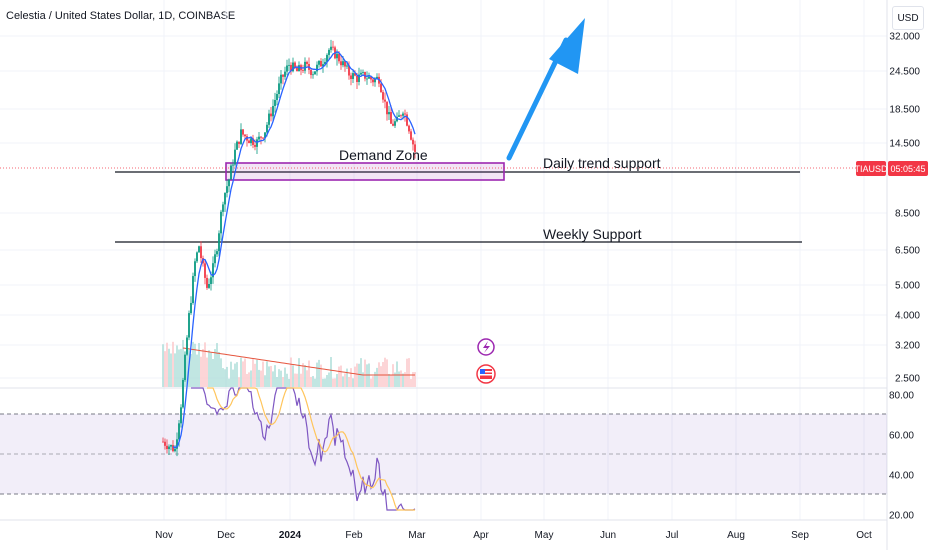 Image resolution: width=932 pixels, height=550 pixels. Describe the element at coordinates (567, 46) in the screenshot. I see `arrow-head` at that location.